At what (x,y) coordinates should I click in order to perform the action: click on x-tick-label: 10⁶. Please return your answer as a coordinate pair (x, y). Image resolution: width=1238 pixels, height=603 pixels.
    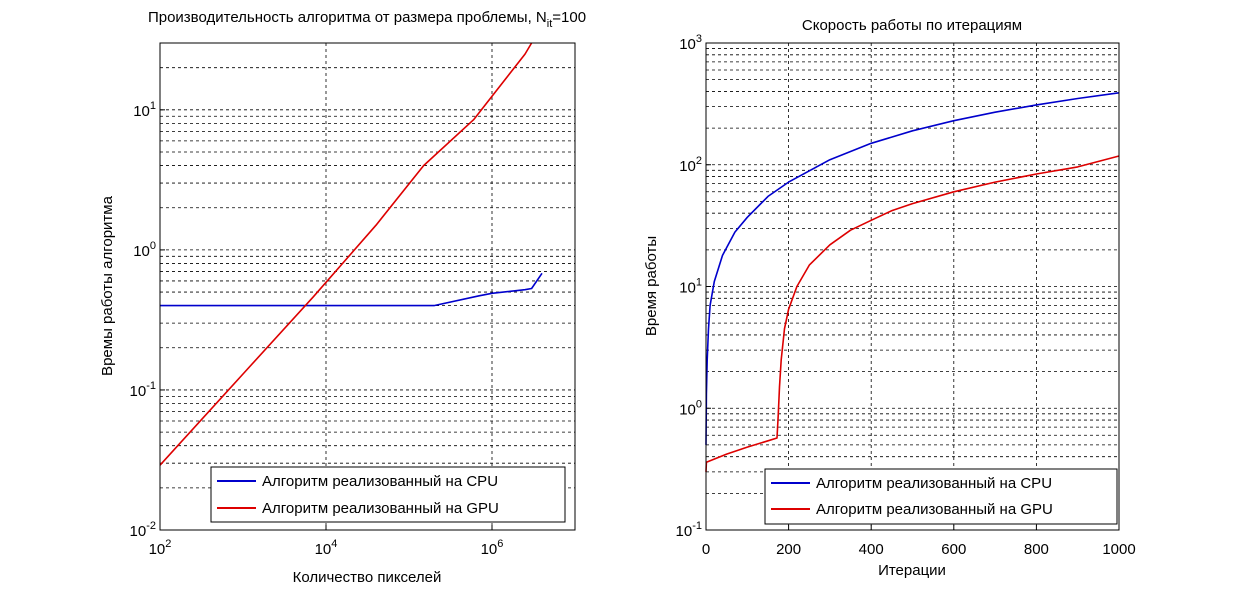
    Looking at the image, I should click on (492, 548).